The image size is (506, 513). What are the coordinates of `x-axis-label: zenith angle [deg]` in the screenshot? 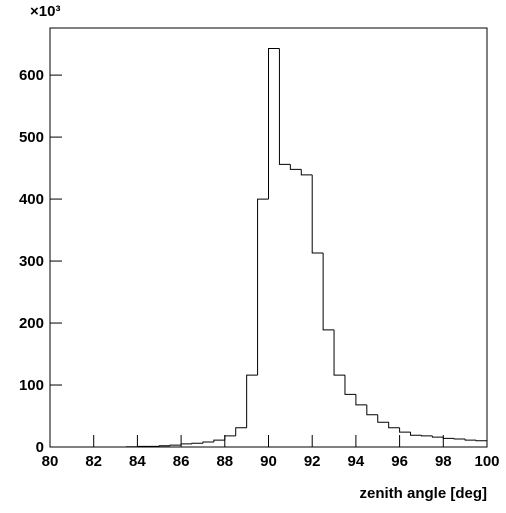 It's located at (424, 493).